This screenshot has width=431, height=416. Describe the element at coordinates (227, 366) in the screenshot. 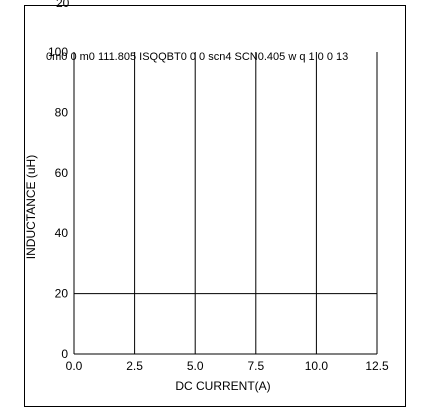

I see `x-tick-labels: 0.0 2.5 5.0 7.5 10.0 12.5` at that location.